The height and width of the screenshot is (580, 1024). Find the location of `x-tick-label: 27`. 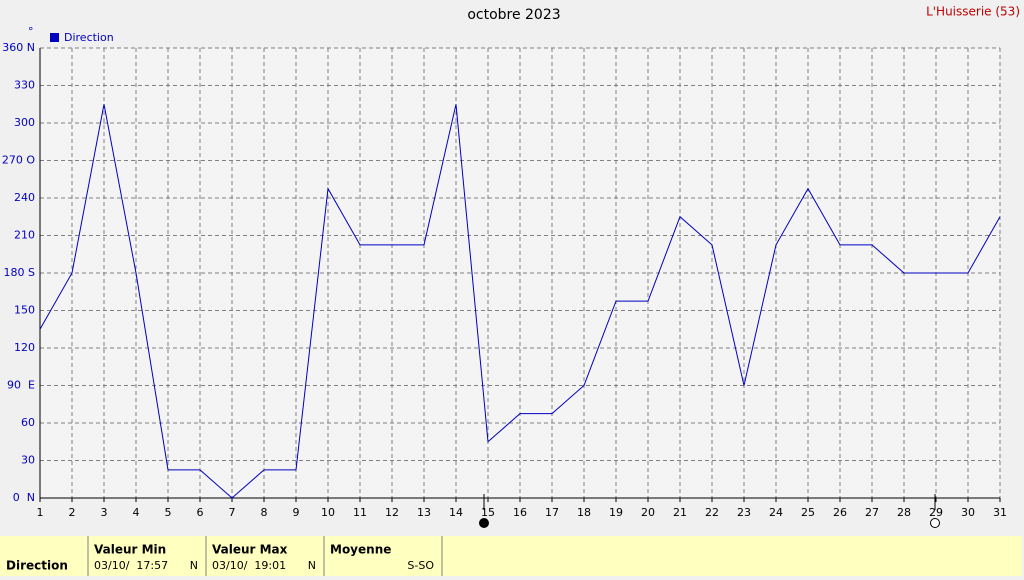

x-tick-label: 27 is located at coordinates (872, 512).